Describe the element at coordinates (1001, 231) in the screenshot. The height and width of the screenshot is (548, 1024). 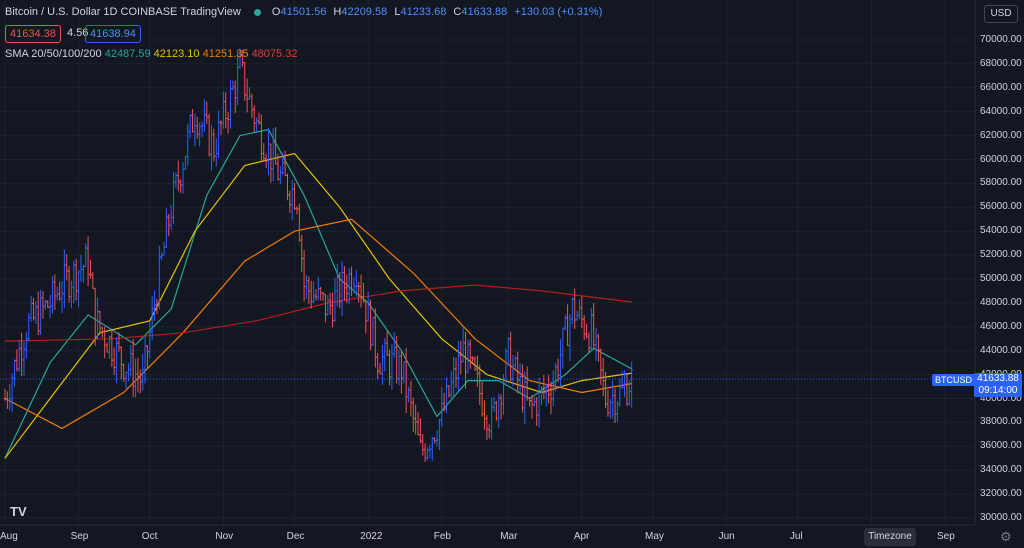
I see `price-tick-label: 54000.00` at that location.